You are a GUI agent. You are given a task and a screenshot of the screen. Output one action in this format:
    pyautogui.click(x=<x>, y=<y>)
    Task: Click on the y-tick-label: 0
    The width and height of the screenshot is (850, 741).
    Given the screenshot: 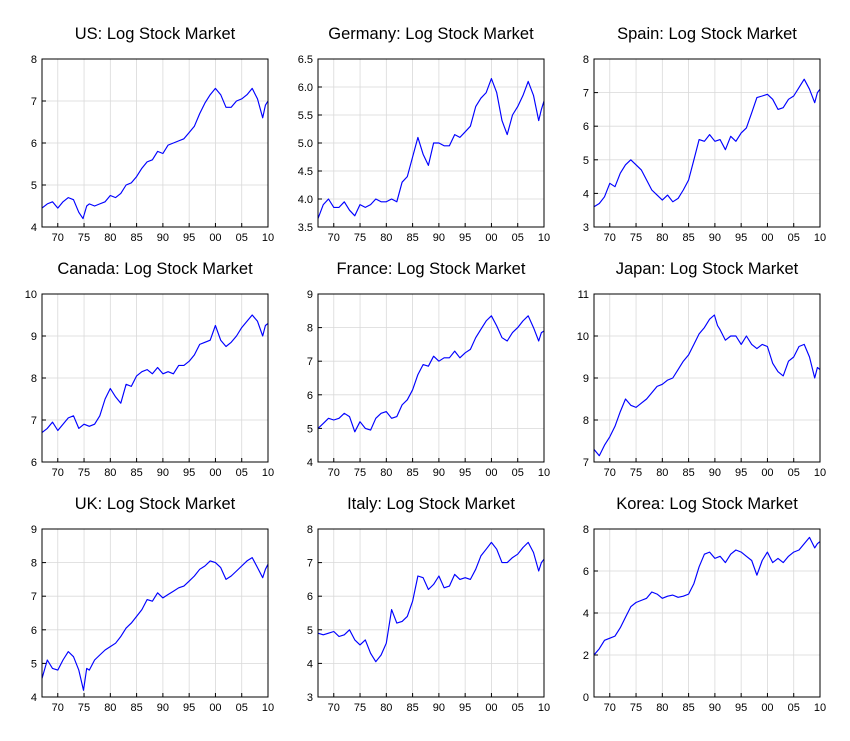 What is the action you would take?
    pyautogui.click(x=586, y=698)
    